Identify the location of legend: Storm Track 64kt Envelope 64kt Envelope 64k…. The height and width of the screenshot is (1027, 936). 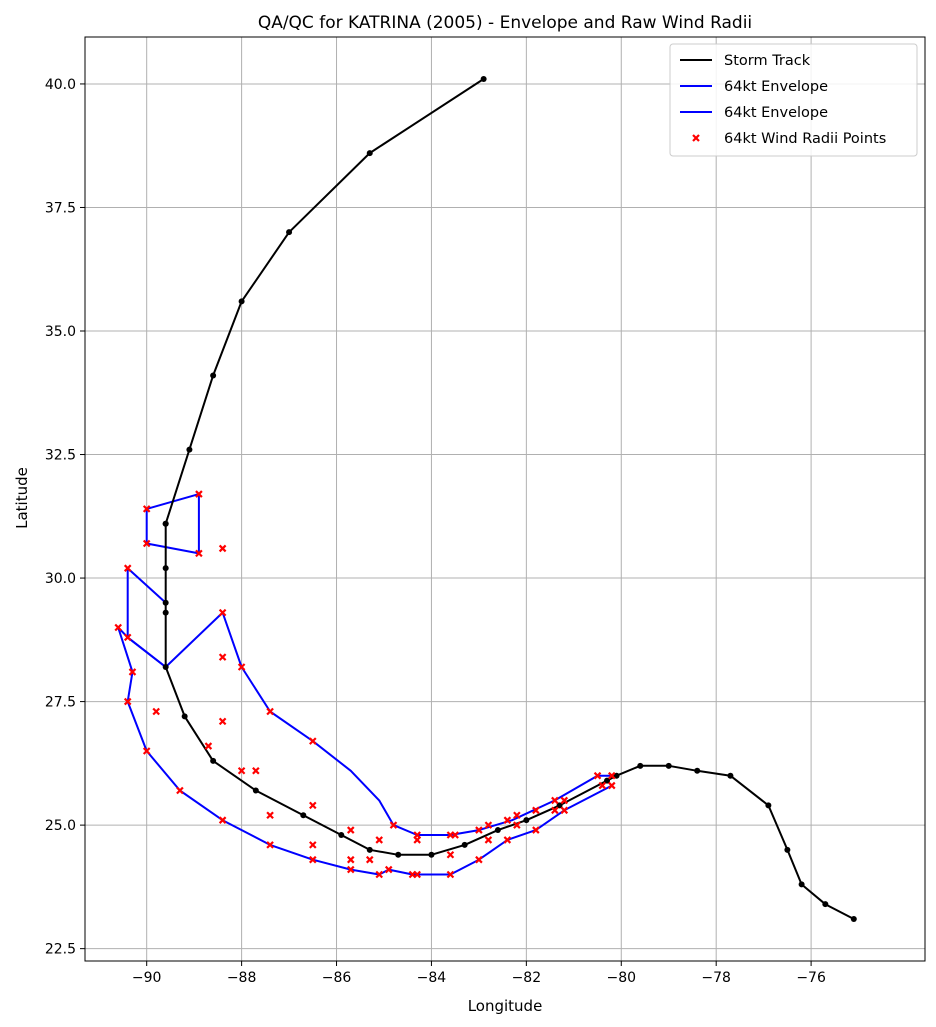
(793, 100).